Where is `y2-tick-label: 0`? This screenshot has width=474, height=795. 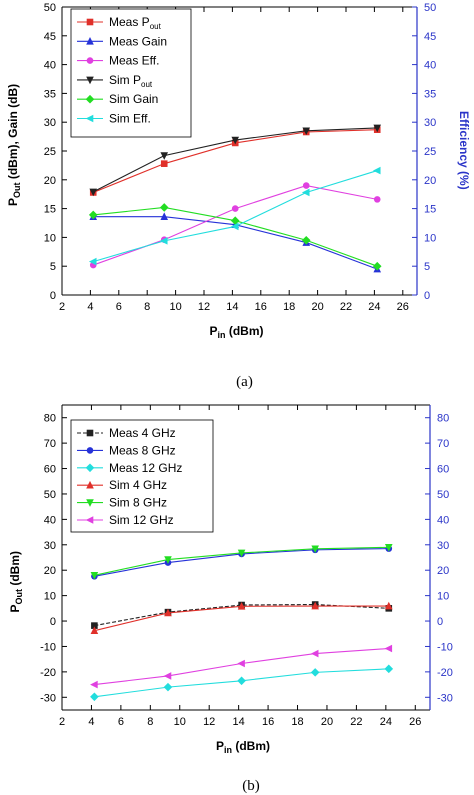 y2-tick-label: 0 is located at coordinates (440, 622).